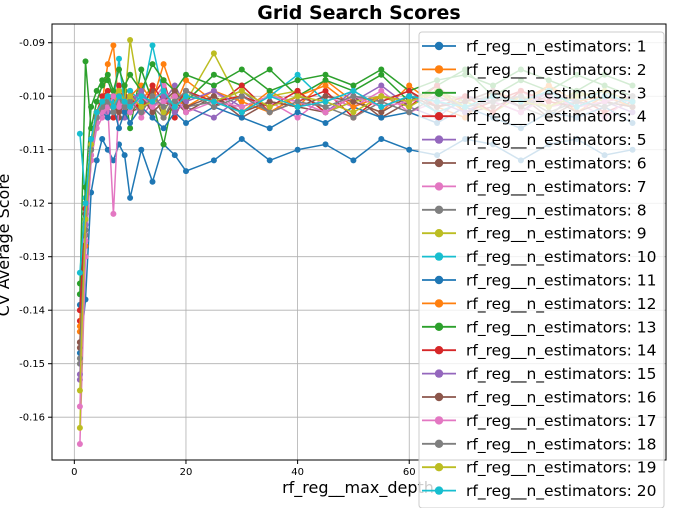 Image resolution: width=676 pixels, height=508 pixels. What do you see at coordinates (556, 47) in the screenshot?
I see `legend-label: rf_reg__n_estimators: 1` at bounding box center [556, 47].